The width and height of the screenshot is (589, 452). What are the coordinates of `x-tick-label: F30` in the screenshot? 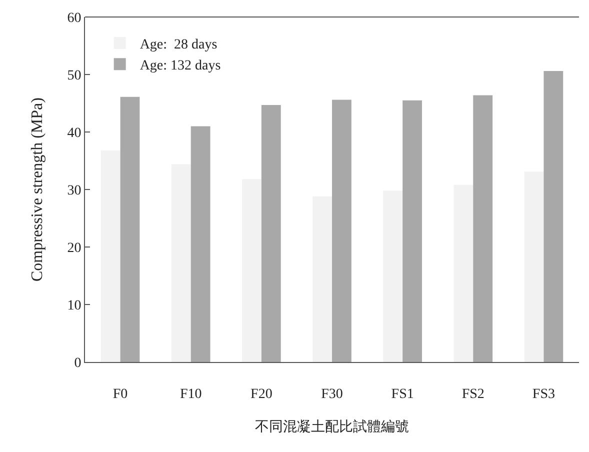 It's located at (332, 394).